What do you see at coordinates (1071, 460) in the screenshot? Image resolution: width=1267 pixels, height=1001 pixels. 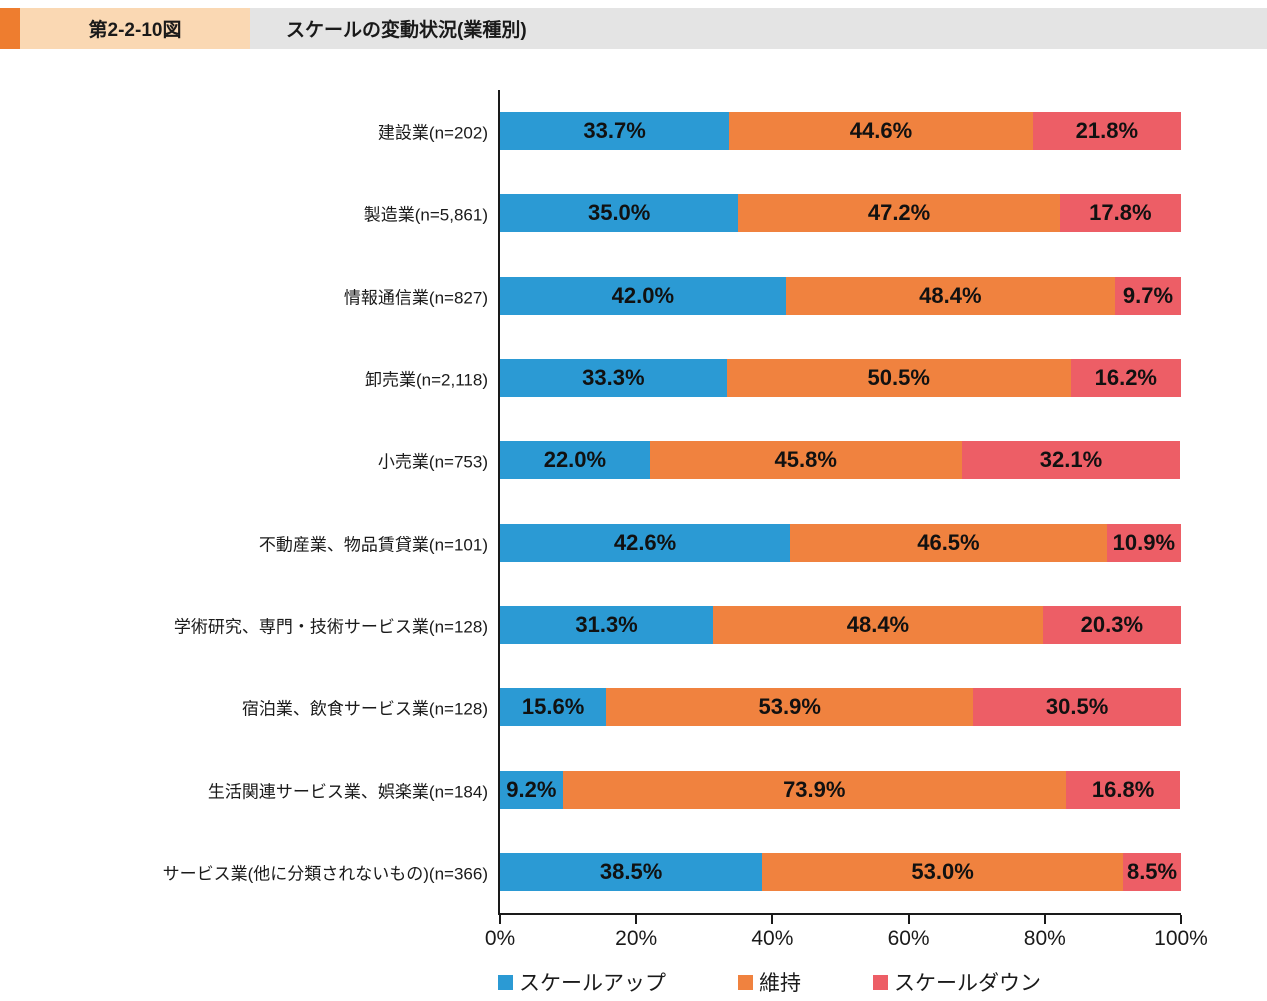 I see `bar-segment-scale-down: 32.1%` at bounding box center [1071, 460].